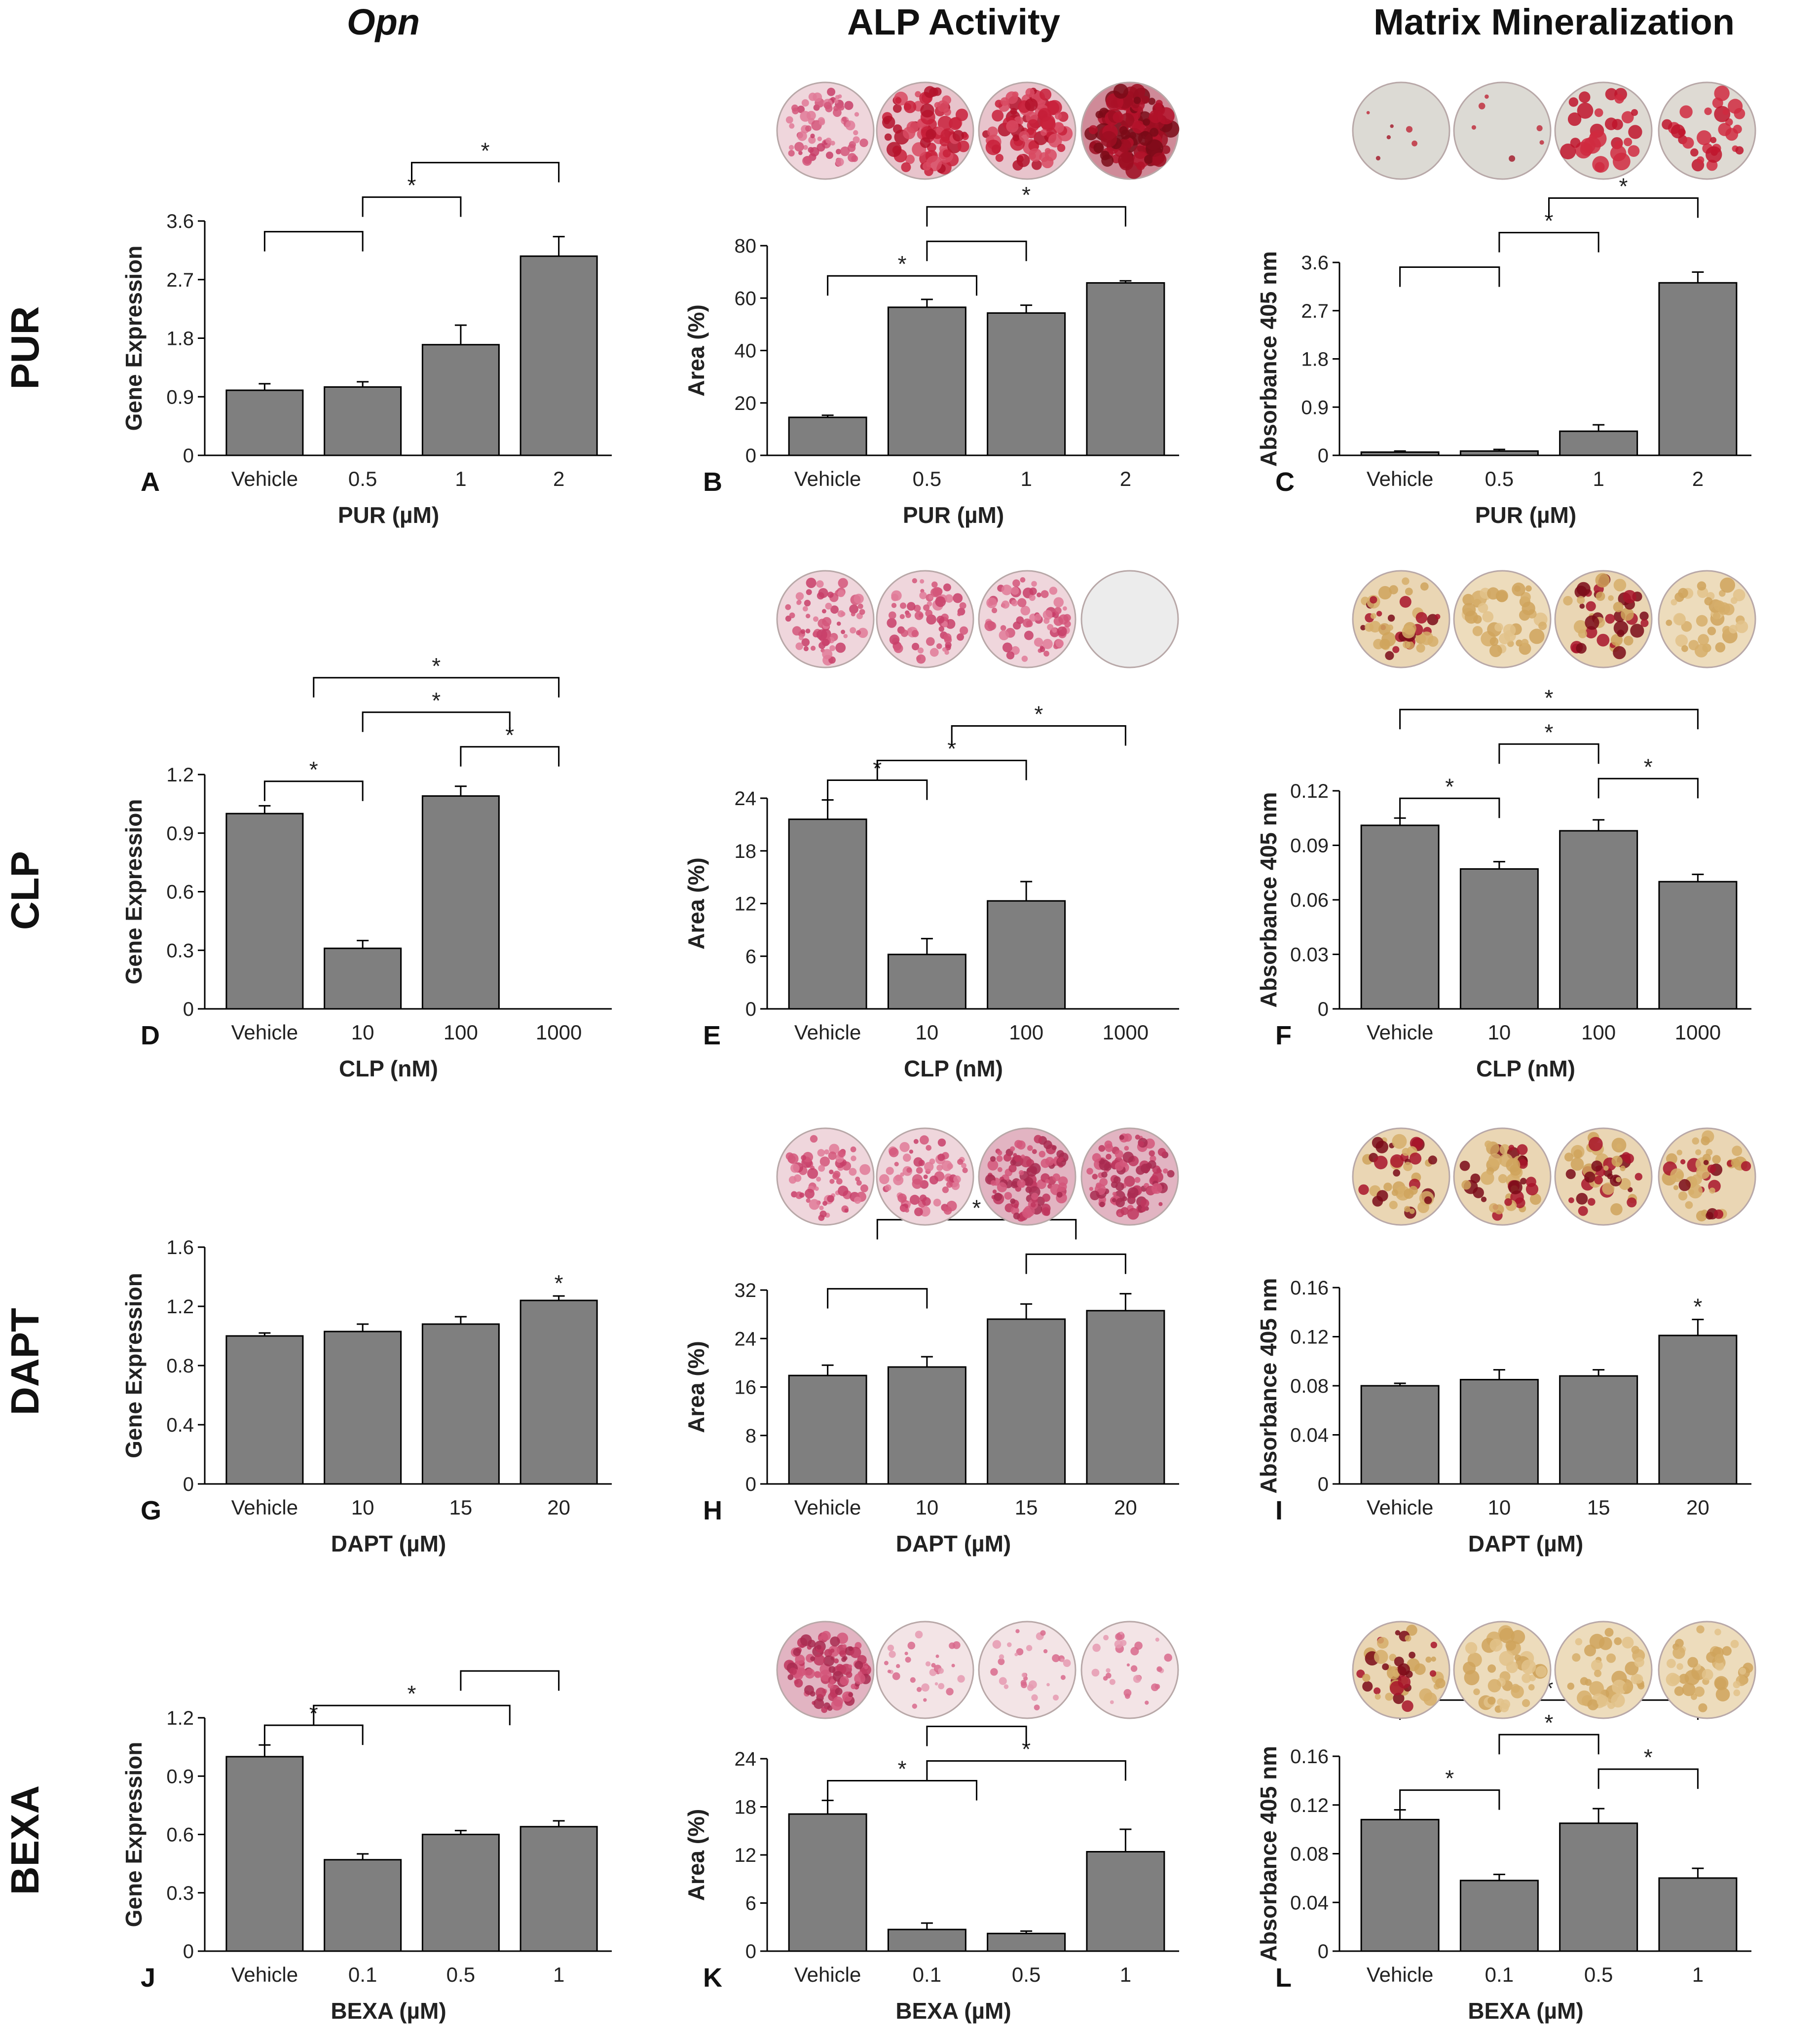 This screenshot has width=1820, height=2035. I want to click on y-axis-title: Absorbance 405 nm, so click(1268, 359).